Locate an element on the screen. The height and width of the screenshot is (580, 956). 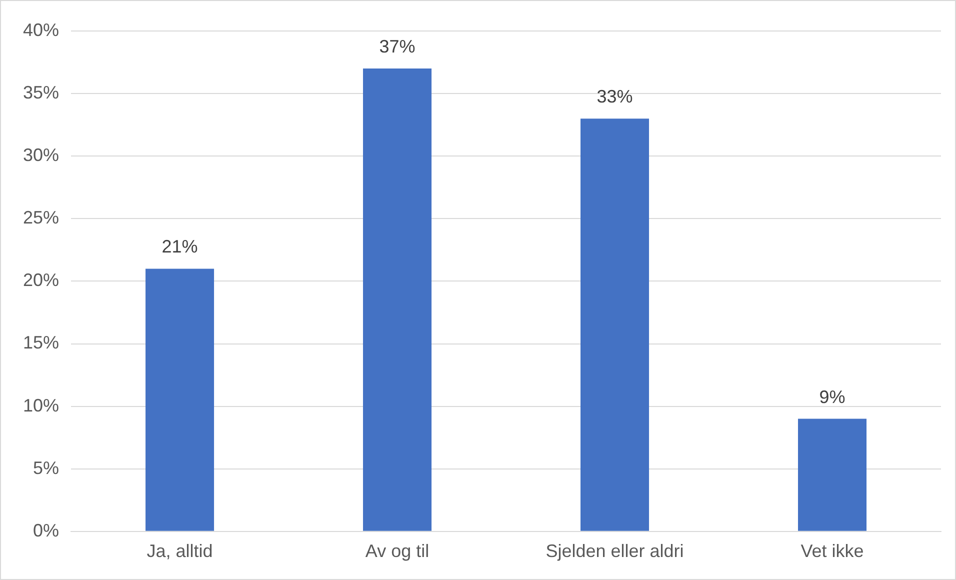
y-tick-label: 0% is located at coordinates (46, 530).